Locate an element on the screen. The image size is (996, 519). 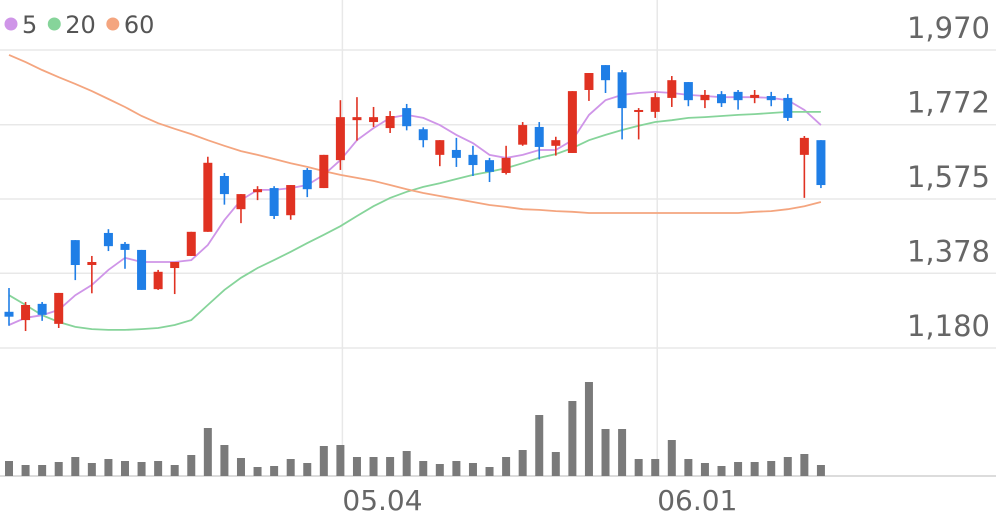
legend-label: 60 is located at coordinates (139, 25).